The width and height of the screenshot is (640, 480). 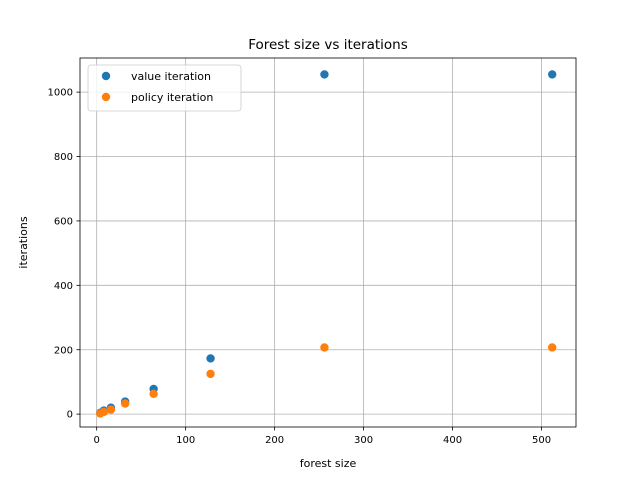 What do you see at coordinates (63, 157) in the screenshot?
I see `y-tick-label: 800` at bounding box center [63, 157].